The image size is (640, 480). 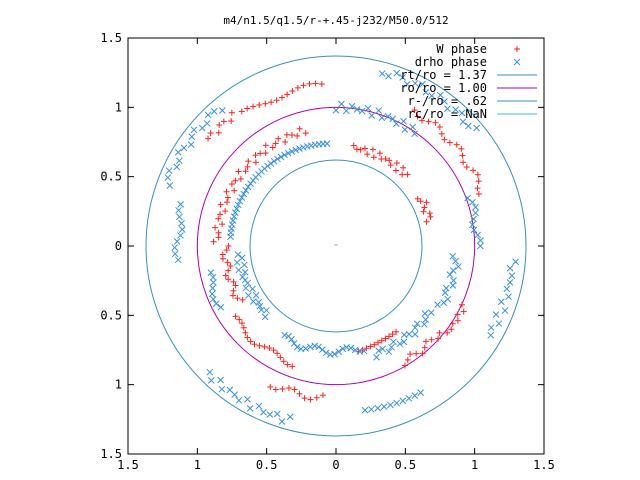 I want to click on chart-title: m4/n1.5/q1.5/r-+.45-j232/M50.0/512, so click(x=335, y=20).